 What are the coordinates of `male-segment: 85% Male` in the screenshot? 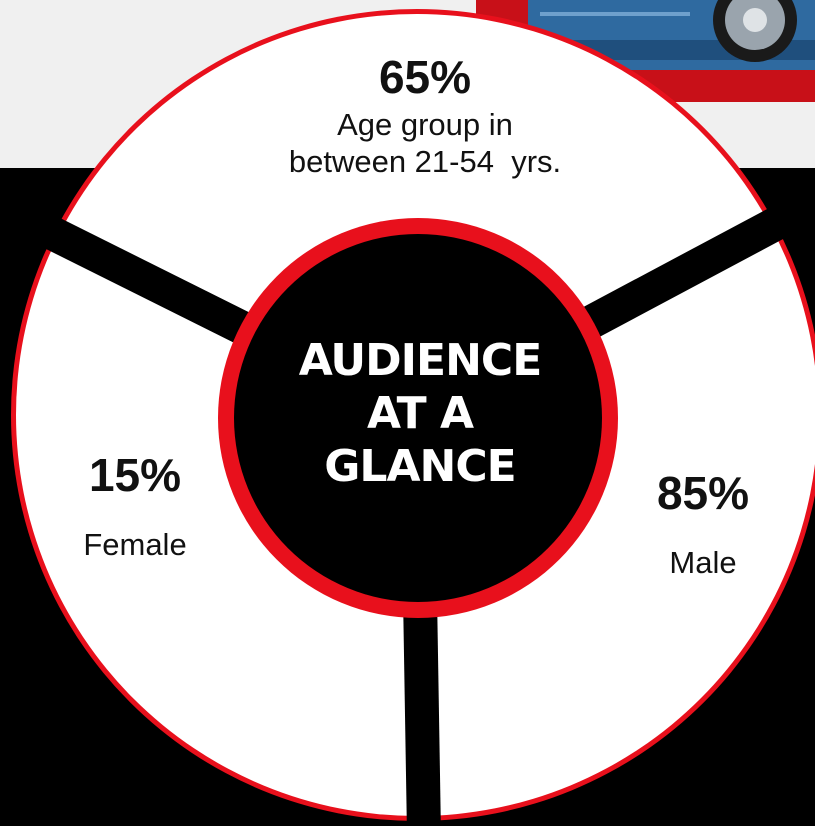 It's located at (703, 525).